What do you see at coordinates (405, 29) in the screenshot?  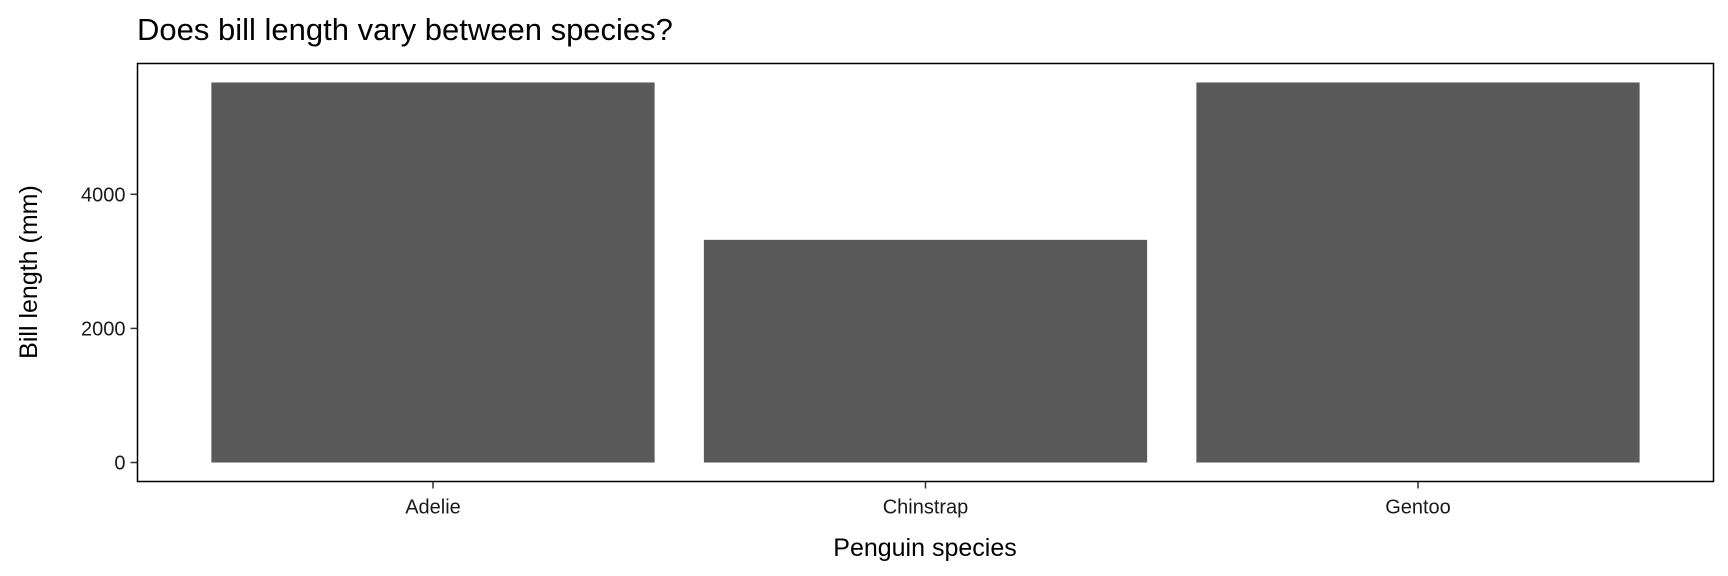 I see `chart-title: Does bill length vary between species?` at bounding box center [405, 29].